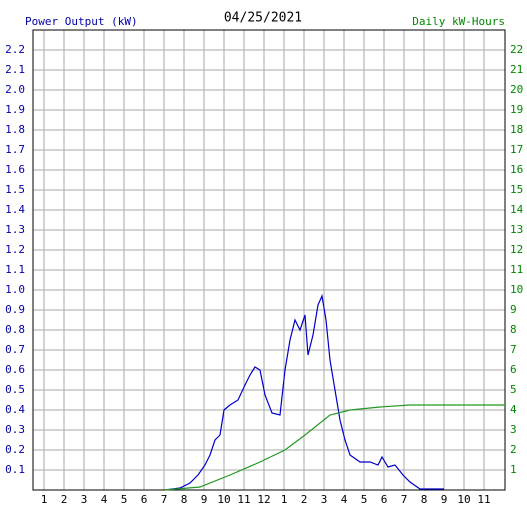  I want to click on y-tick-label: 1.1, so click(15, 269).